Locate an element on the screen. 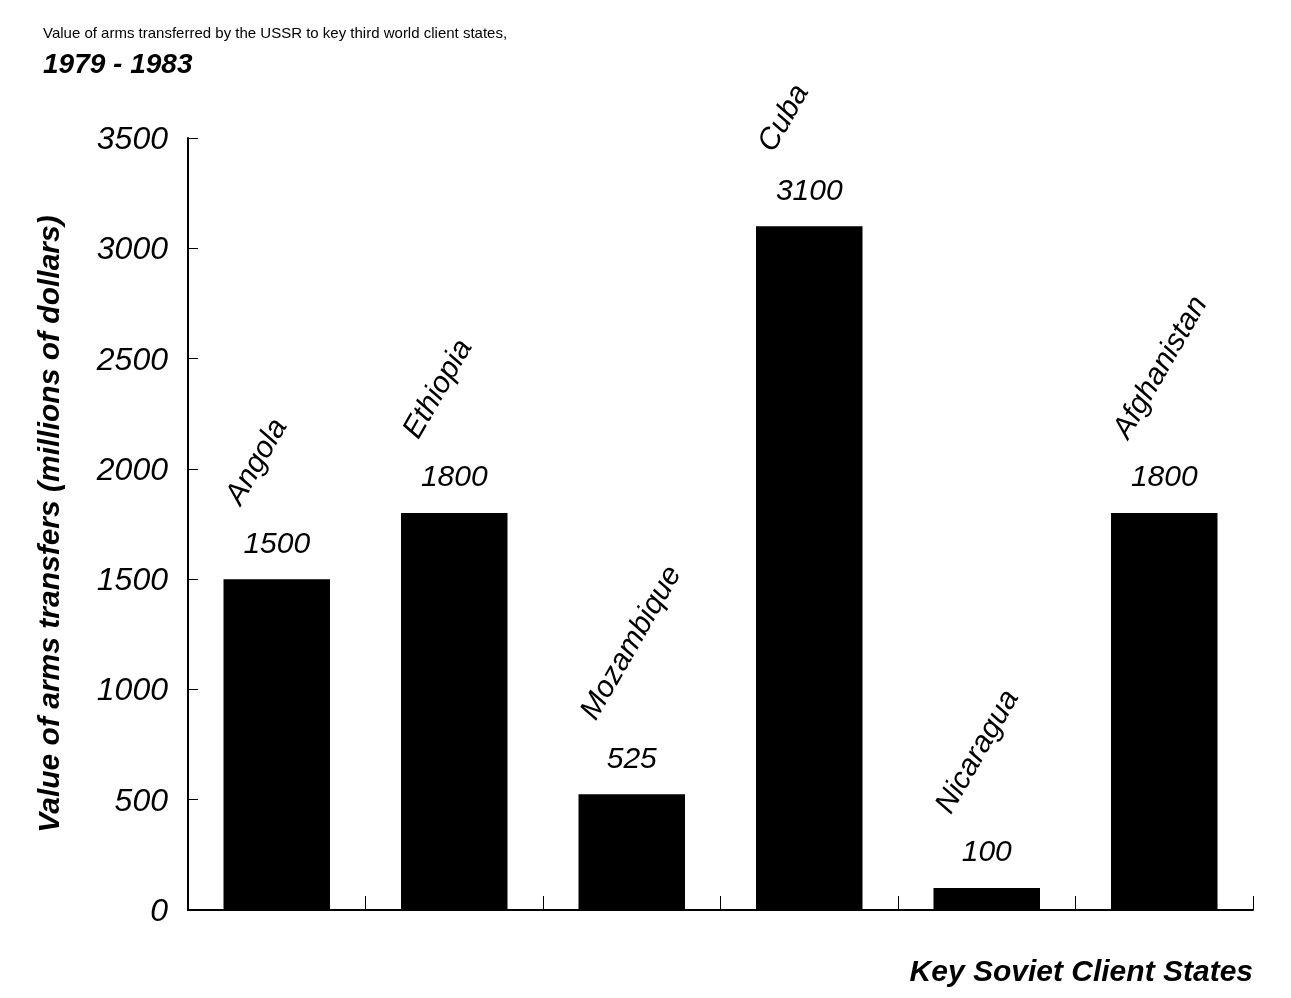 The image size is (1291, 998). y-tick-label: 2000 is located at coordinates (132, 468).